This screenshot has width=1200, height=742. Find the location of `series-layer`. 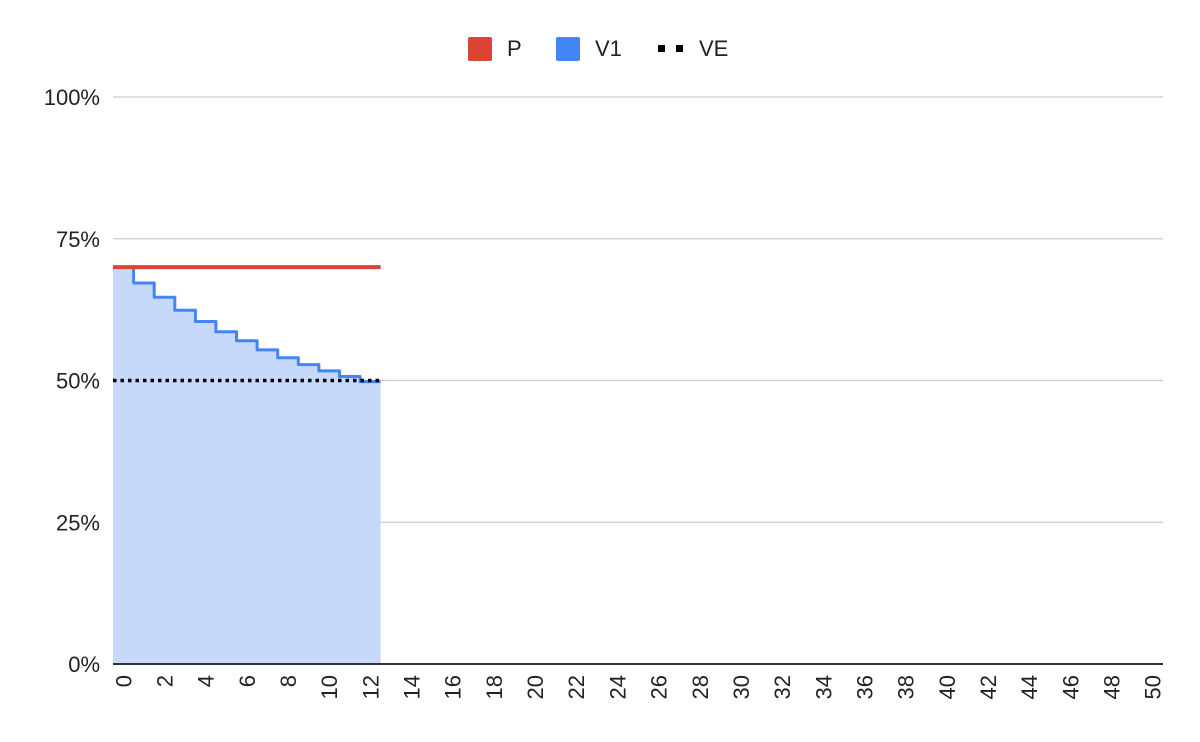

series-layer is located at coordinates (247, 464).